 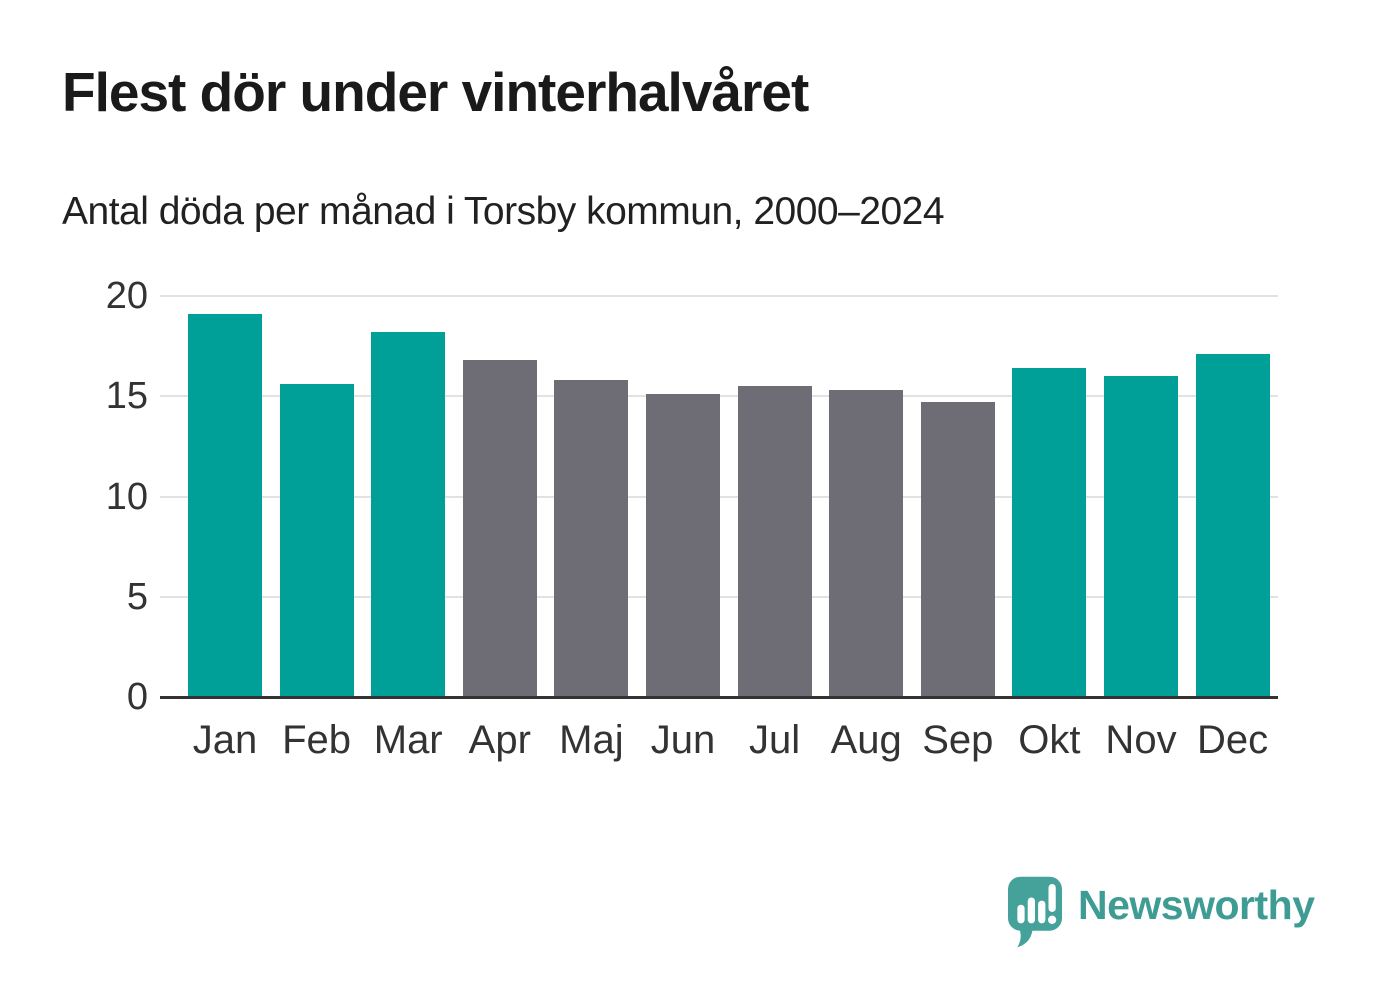 What do you see at coordinates (408, 514) in the screenshot?
I see `bar-mar` at bounding box center [408, 514].